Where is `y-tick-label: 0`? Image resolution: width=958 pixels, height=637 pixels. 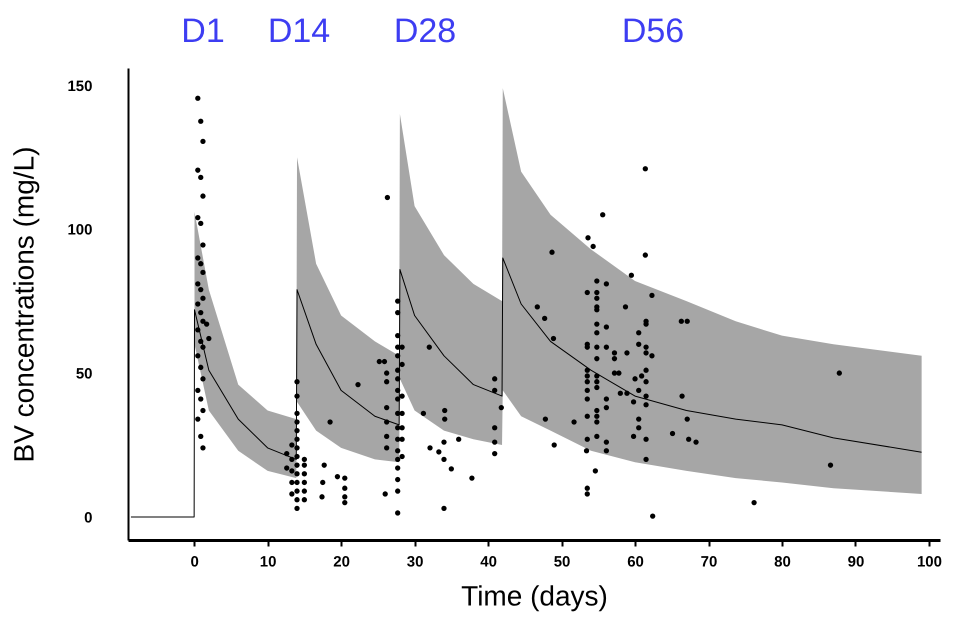
y-tick-label: 0 is located at coordinates (88, 517).